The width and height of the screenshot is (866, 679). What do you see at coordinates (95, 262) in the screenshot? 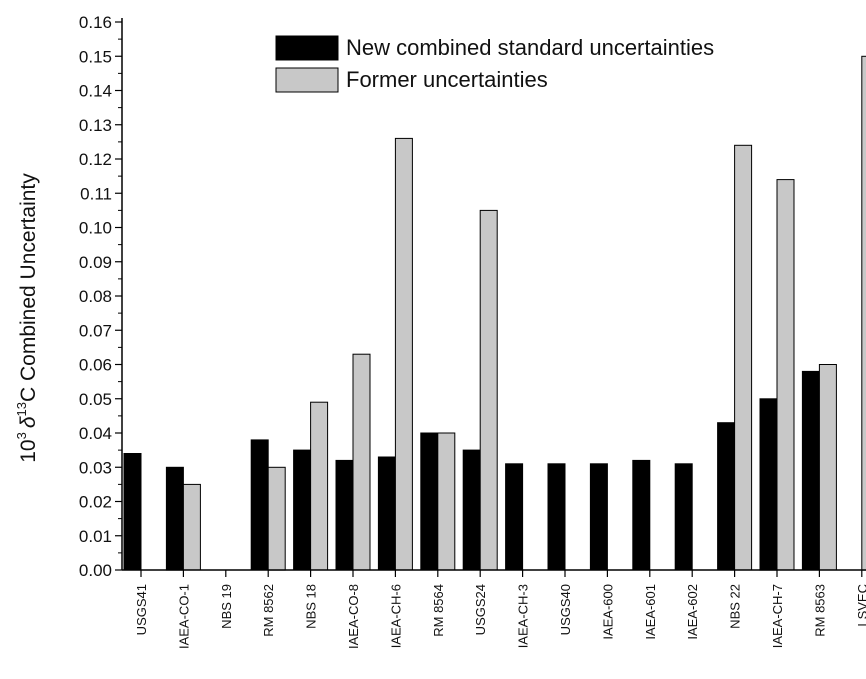
I see `y-tick-label: 0.09` at bounding box center [95, 262].